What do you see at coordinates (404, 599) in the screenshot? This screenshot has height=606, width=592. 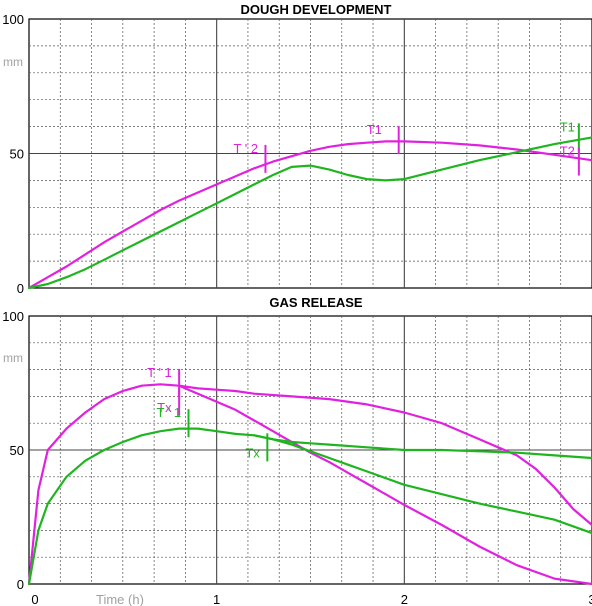 I see `x-tick-label: 2` at bounding box center [404, 599].